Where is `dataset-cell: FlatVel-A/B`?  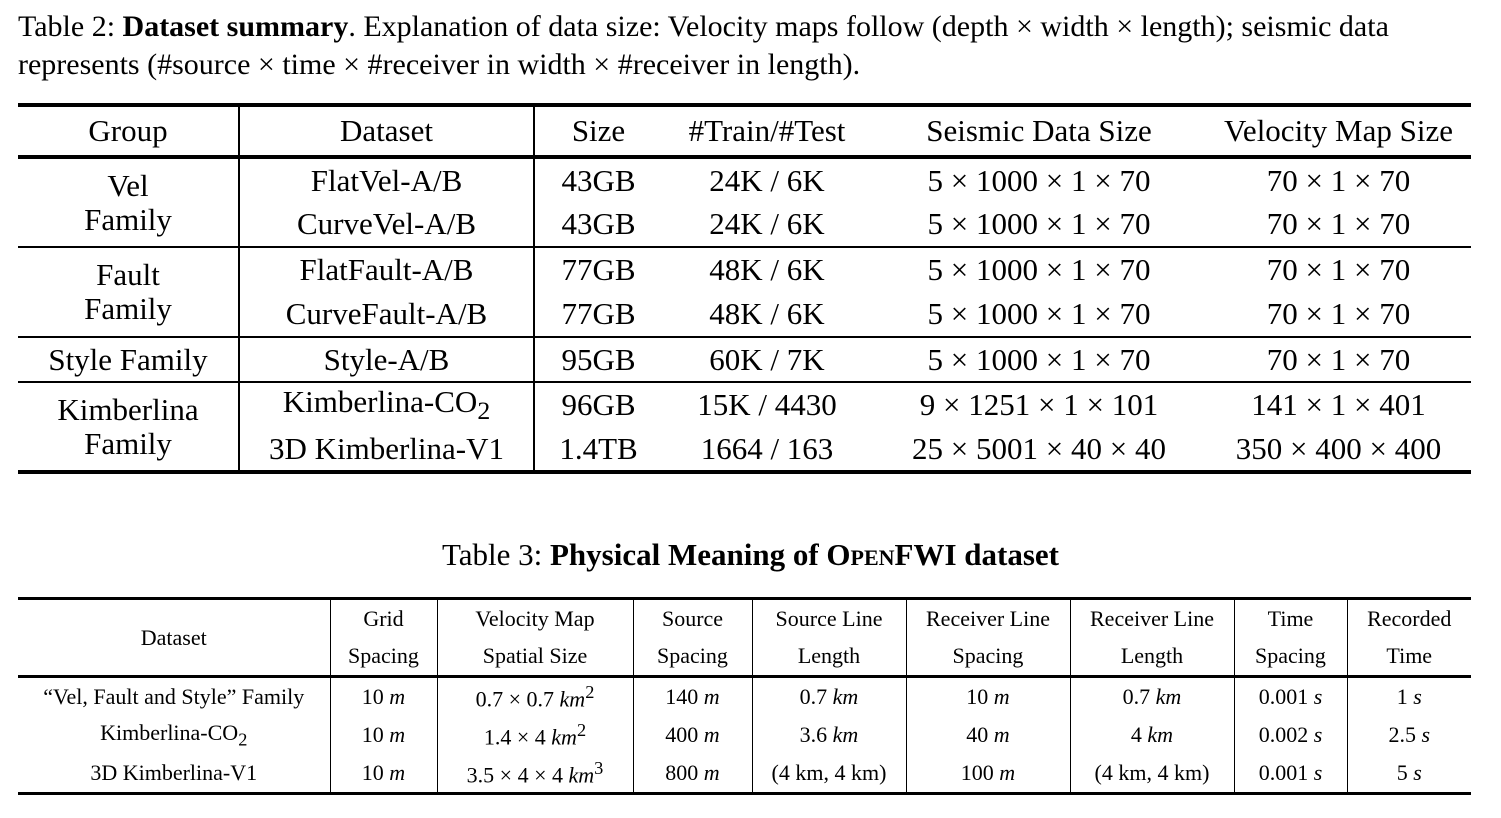
dataset-cell: FlatVel-A/B is located at coordinates (387, 179).